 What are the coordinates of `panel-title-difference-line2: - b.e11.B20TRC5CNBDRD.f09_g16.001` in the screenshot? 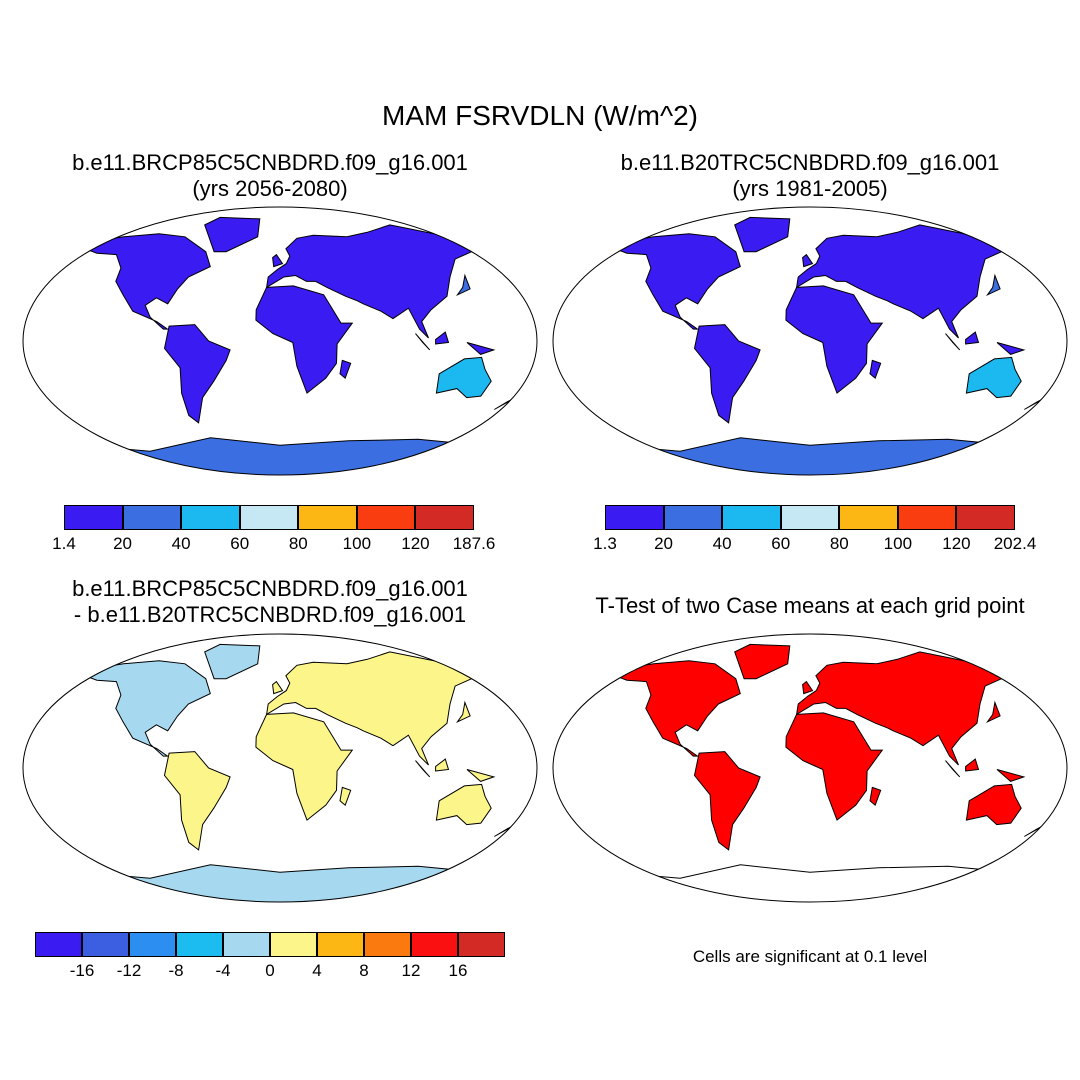 It's located at (270, 614).